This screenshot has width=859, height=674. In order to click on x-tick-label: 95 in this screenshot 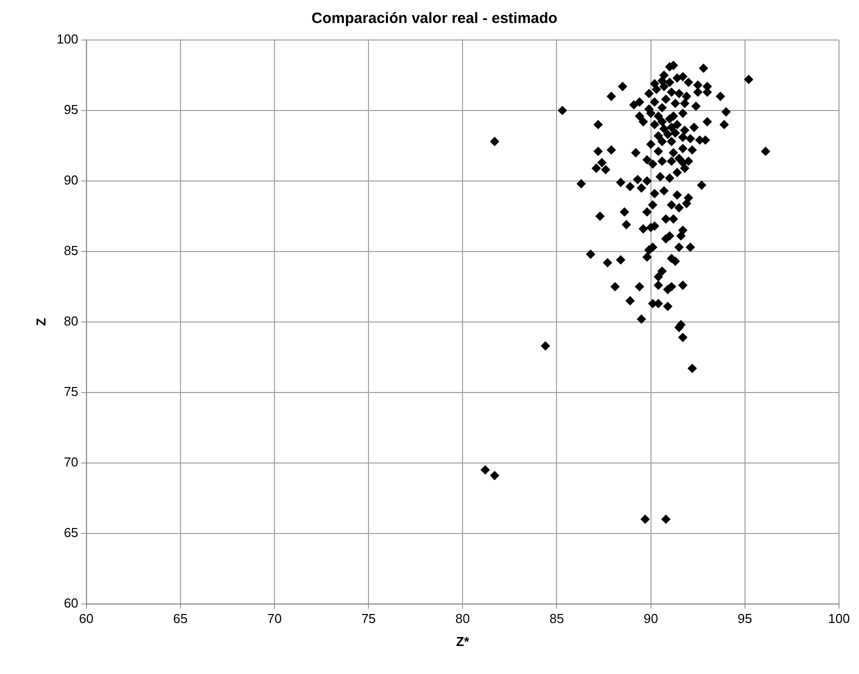, I will do `click(745, 618)`.